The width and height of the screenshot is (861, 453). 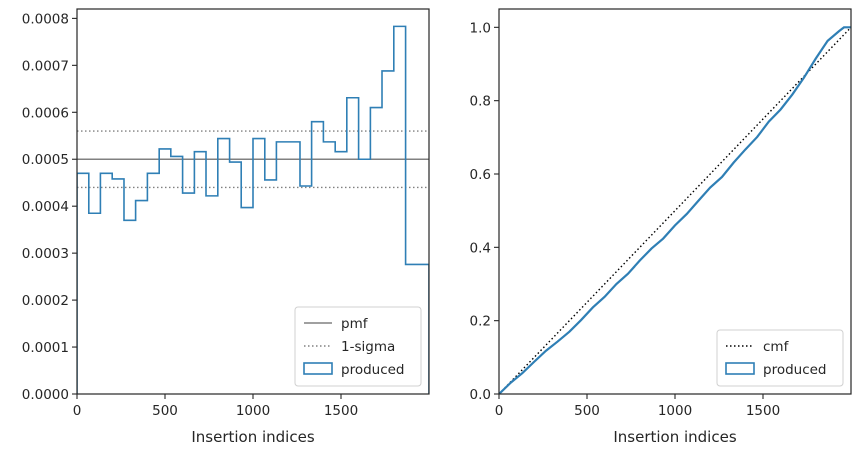 What do you see at coordinates (45, 113) in the screenshot?
I see `y-tick-label: 0.0006` at bounding box center [45, 113].